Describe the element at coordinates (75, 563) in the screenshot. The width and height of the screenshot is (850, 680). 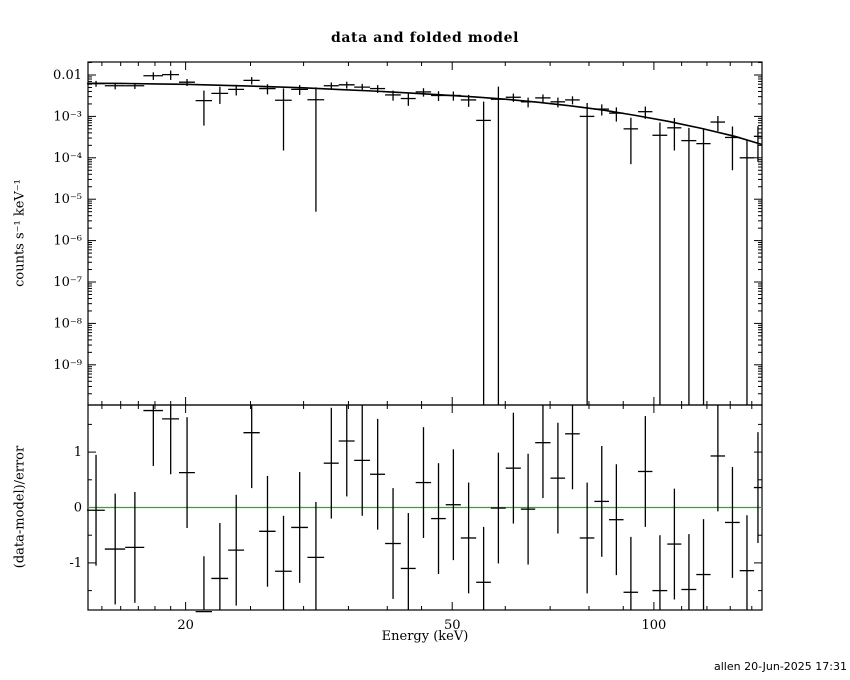
I see `y-tick-label: -1` at that location.